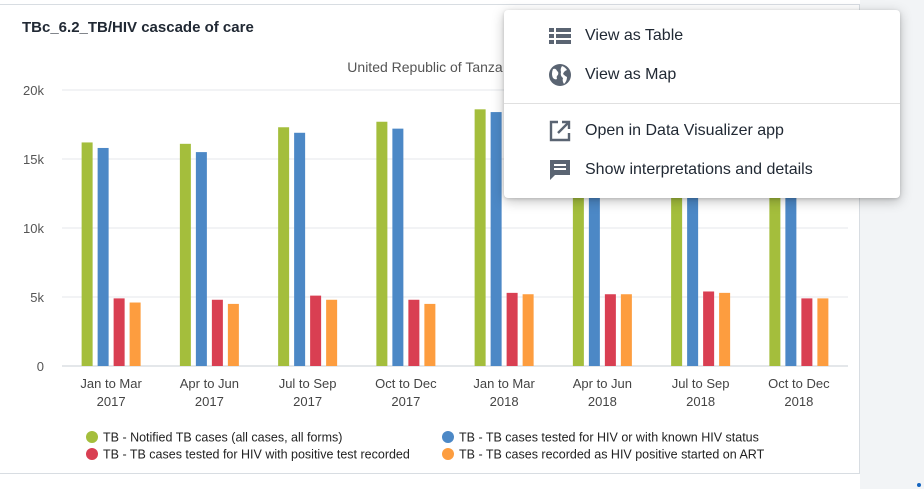 This screenshot has width=924, height=489. Describe the element at coordinates (40, 366) in the screenshot. I see `y-tick-label: 0` at that location.